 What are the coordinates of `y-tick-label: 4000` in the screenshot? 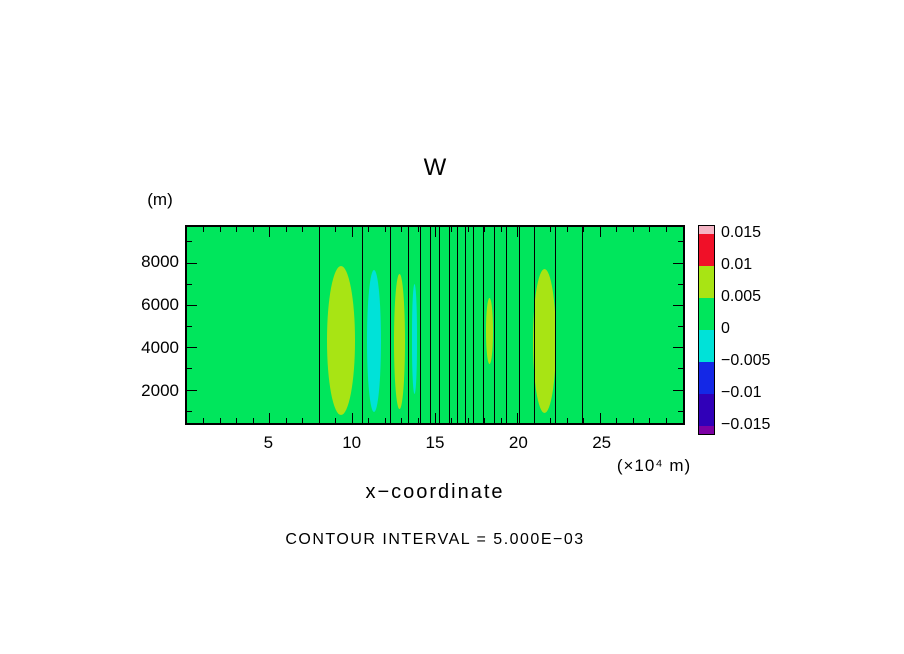 It's located at (160, 348).